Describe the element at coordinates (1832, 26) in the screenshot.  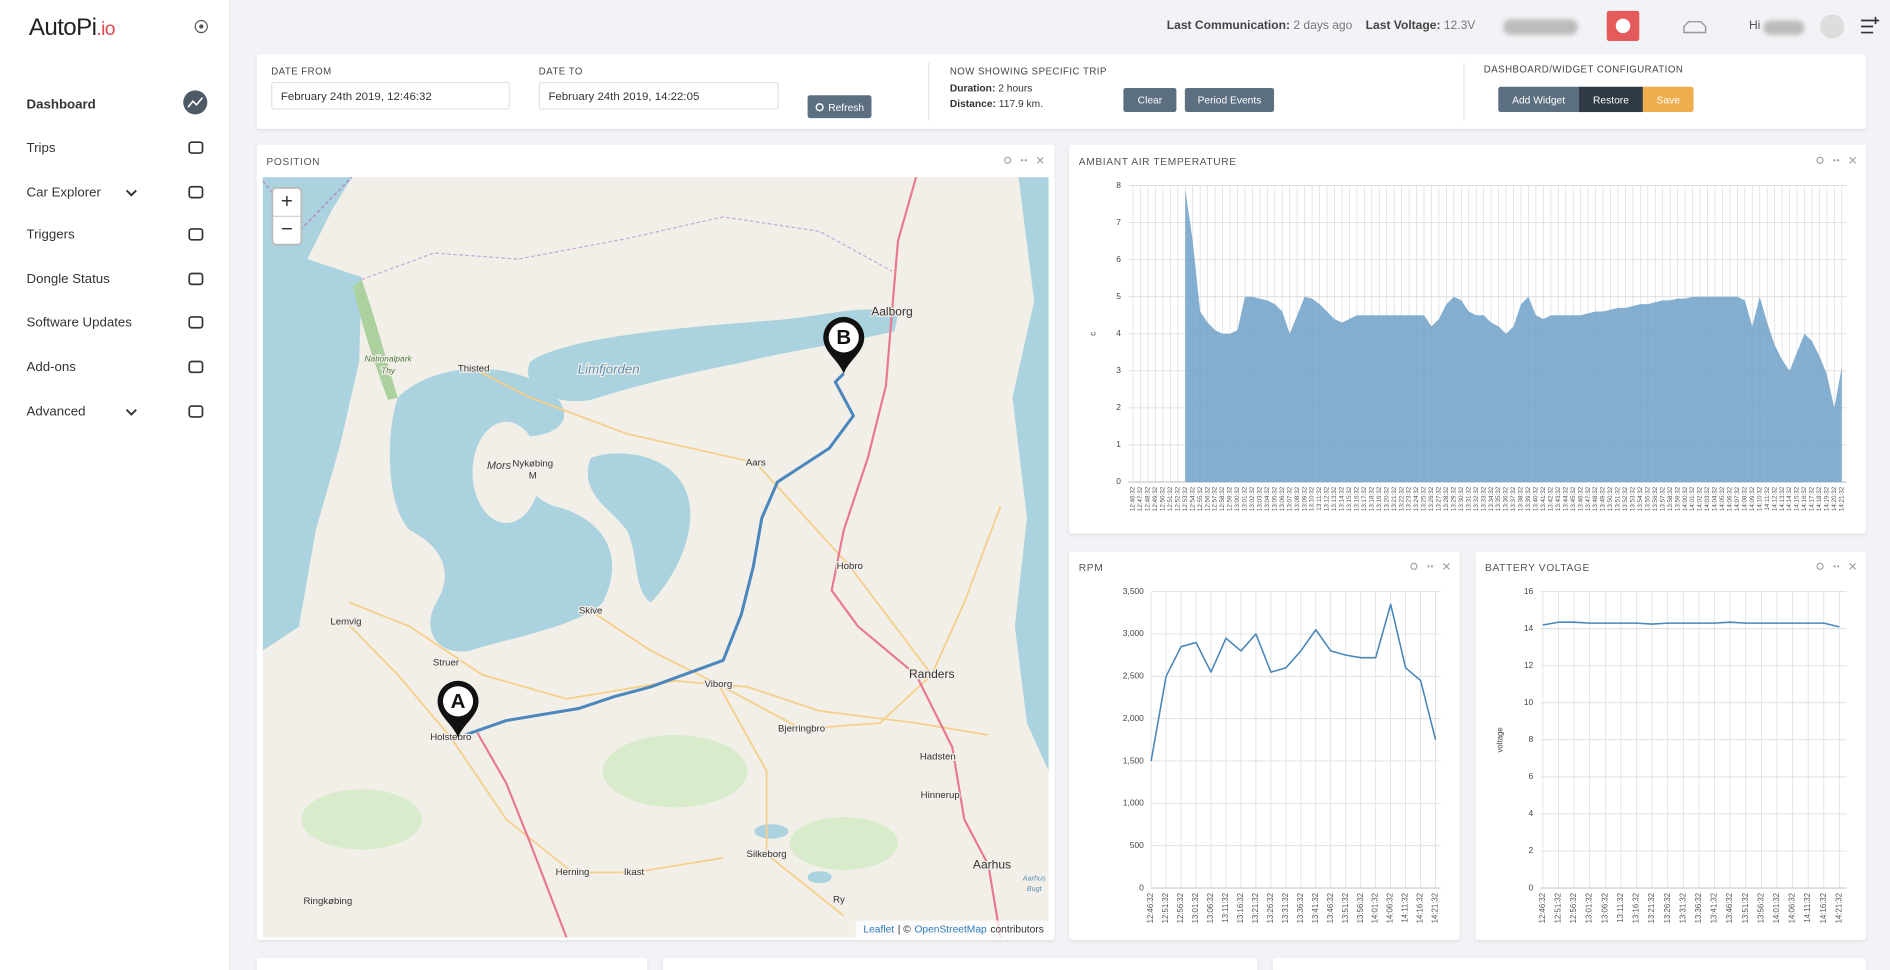
I see `avatar` at that location.